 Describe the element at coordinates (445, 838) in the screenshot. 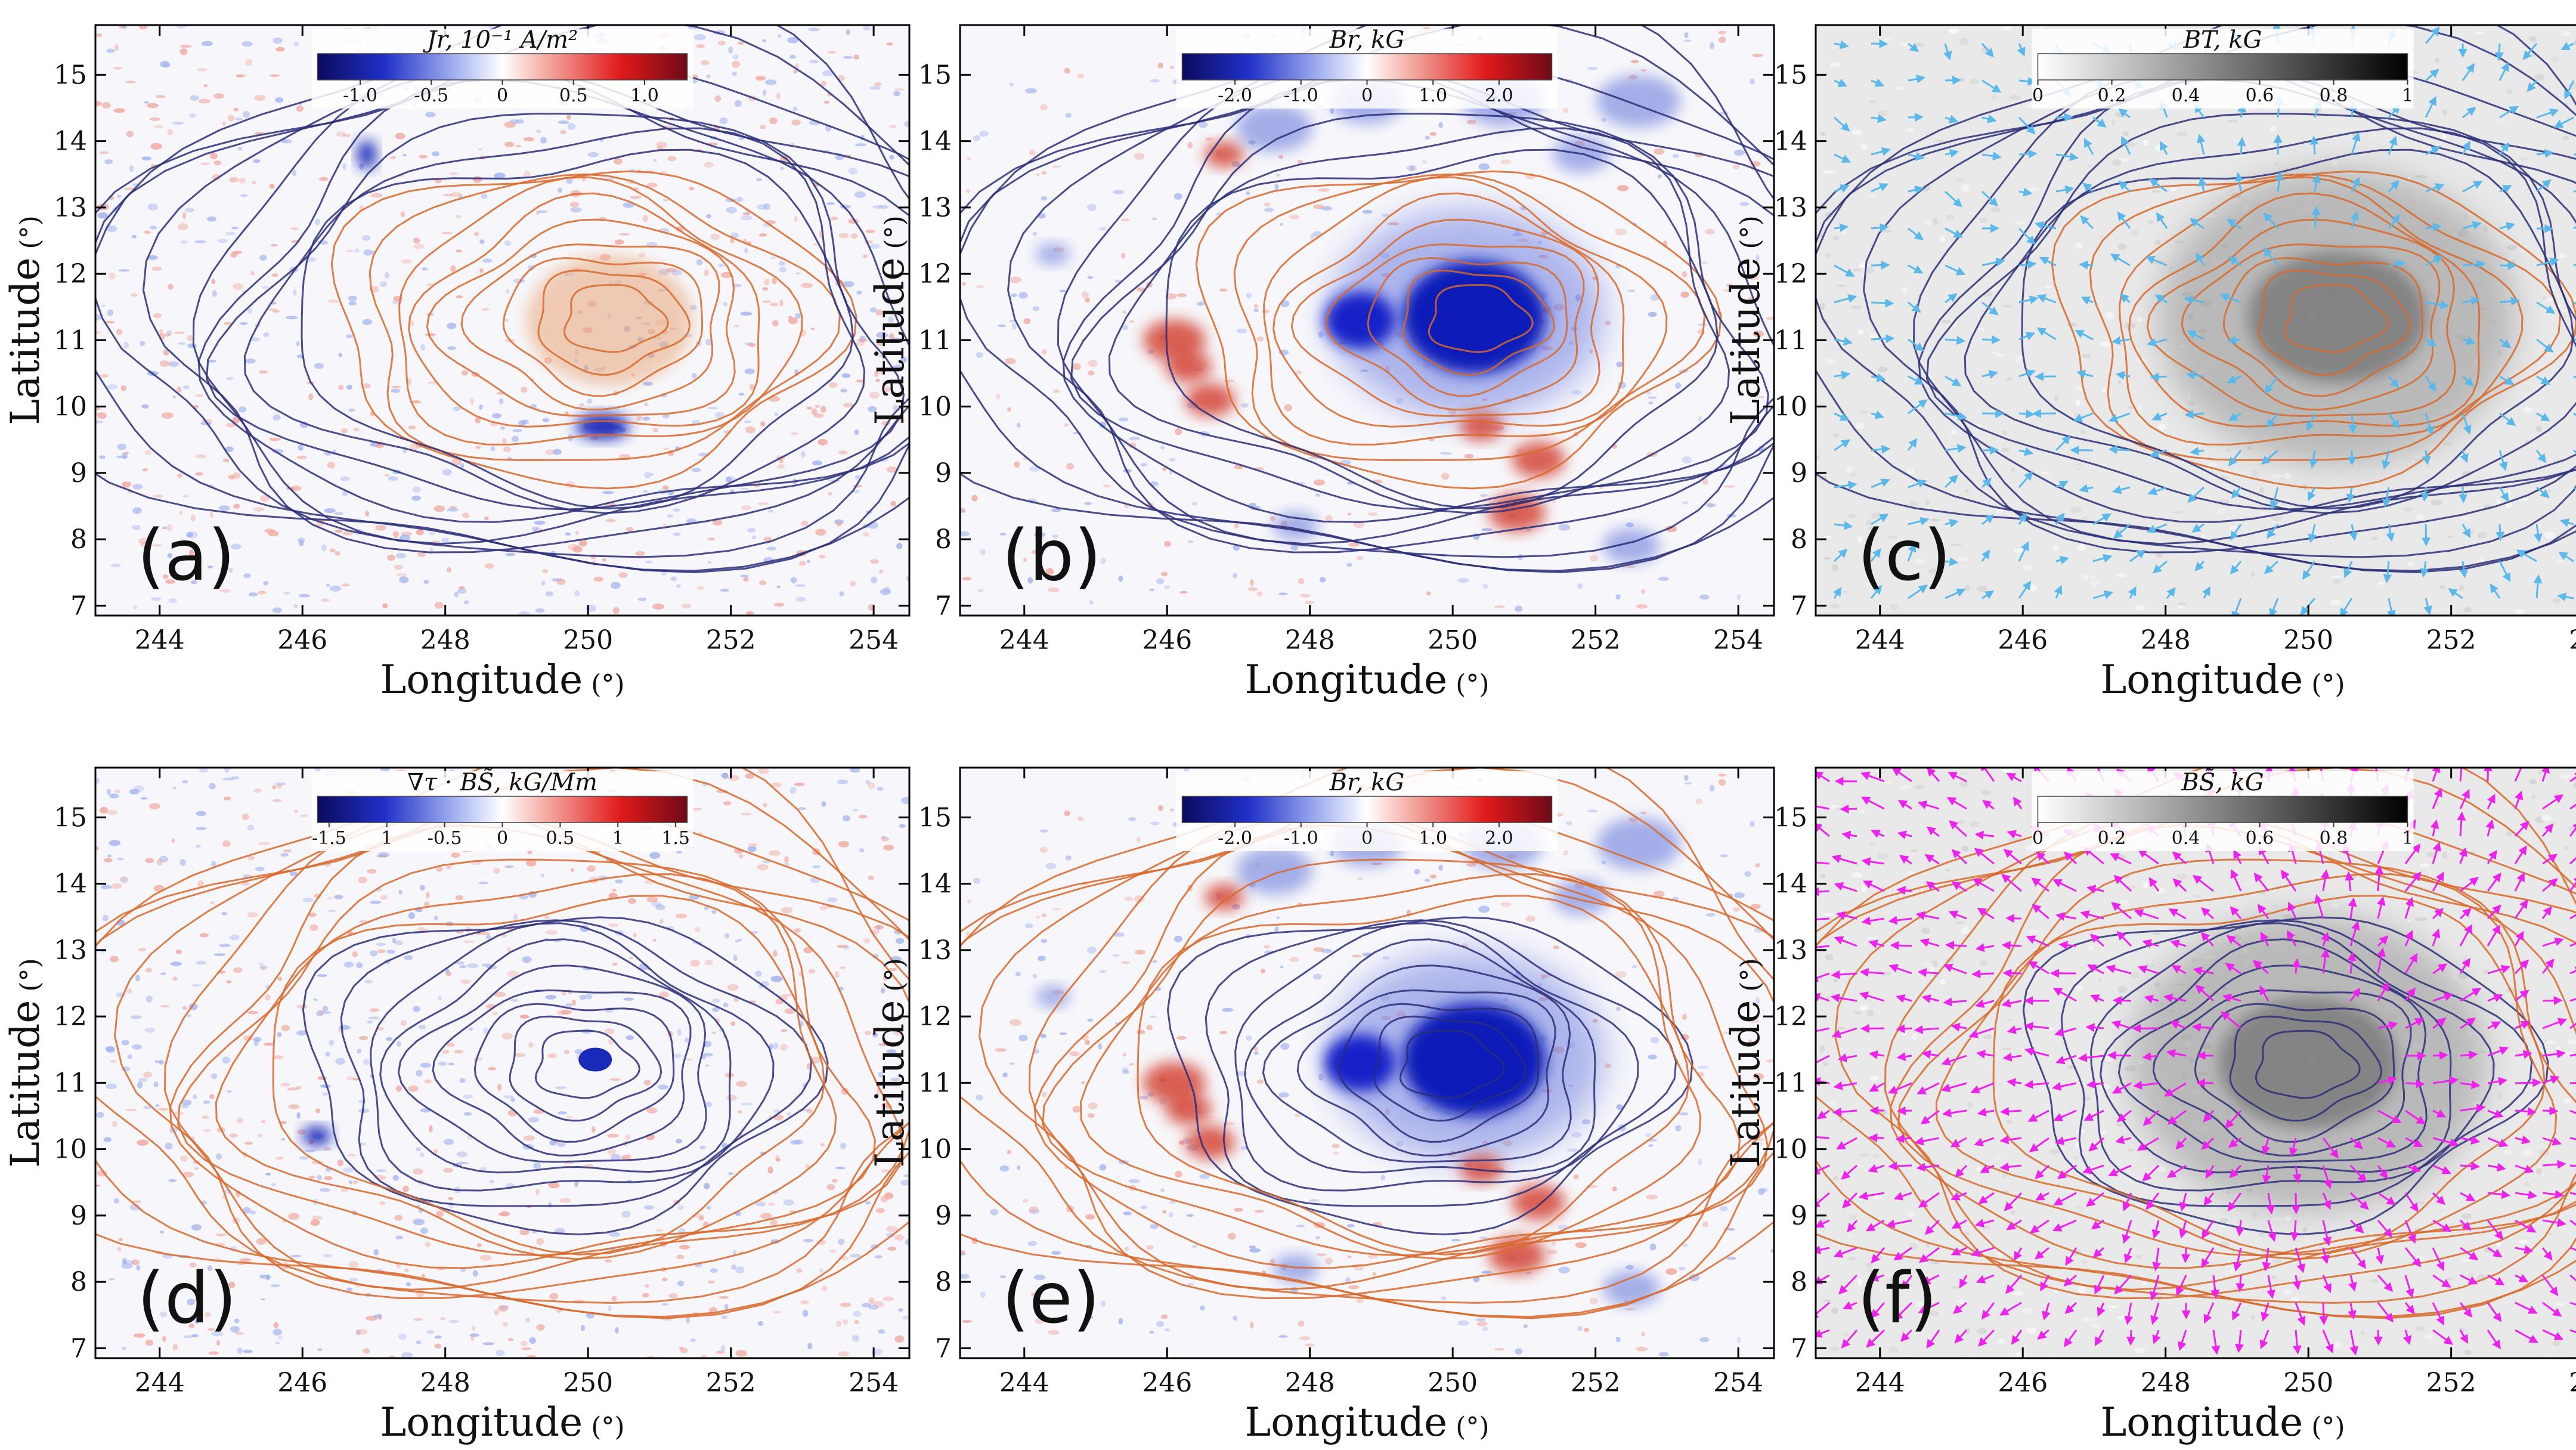

I see `colorbar-tick-label: -0.5` at that location.